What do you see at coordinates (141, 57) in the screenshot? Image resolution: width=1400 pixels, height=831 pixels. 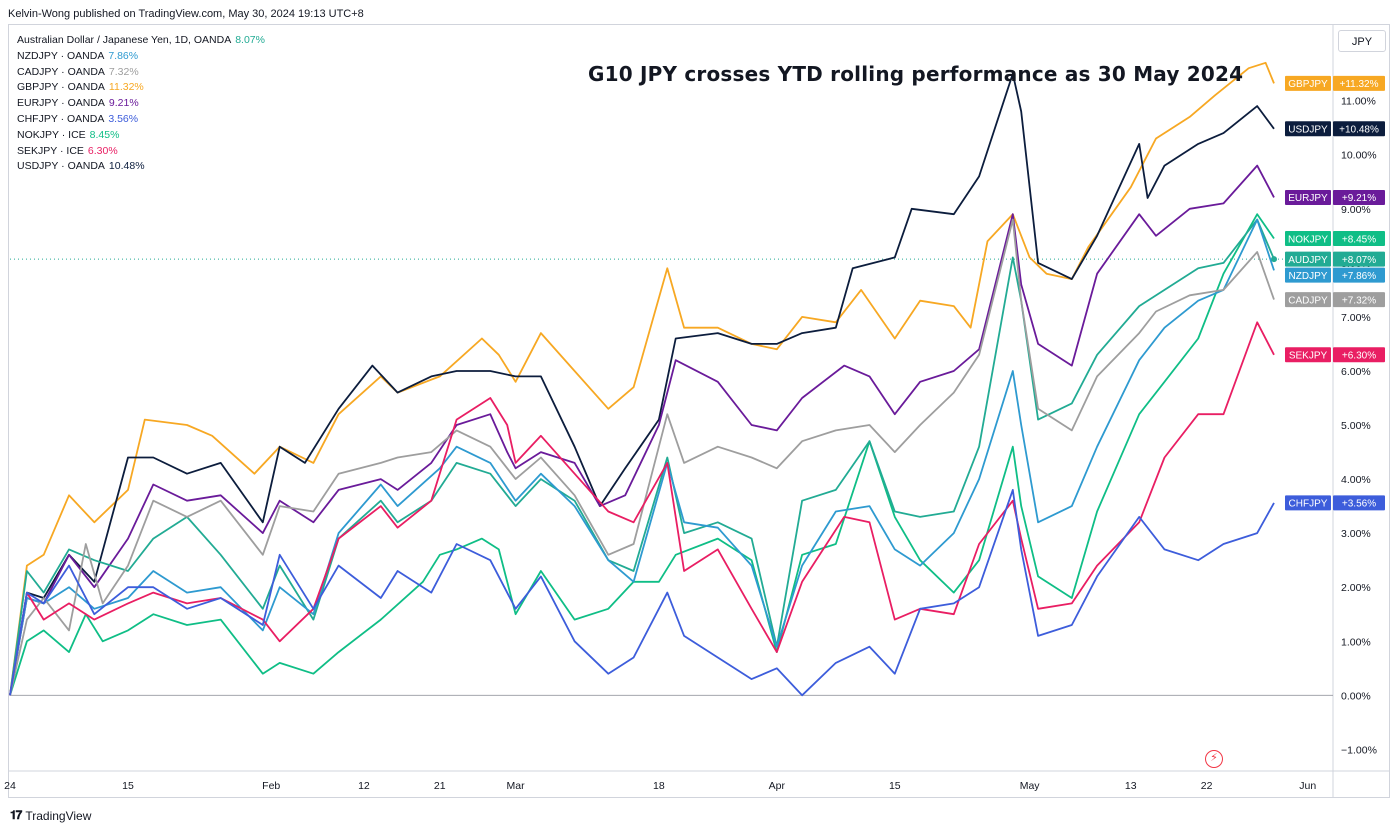 I see `legend-item: NZDJPY · OANDA 7.86%` at bounding box center [141, 57].